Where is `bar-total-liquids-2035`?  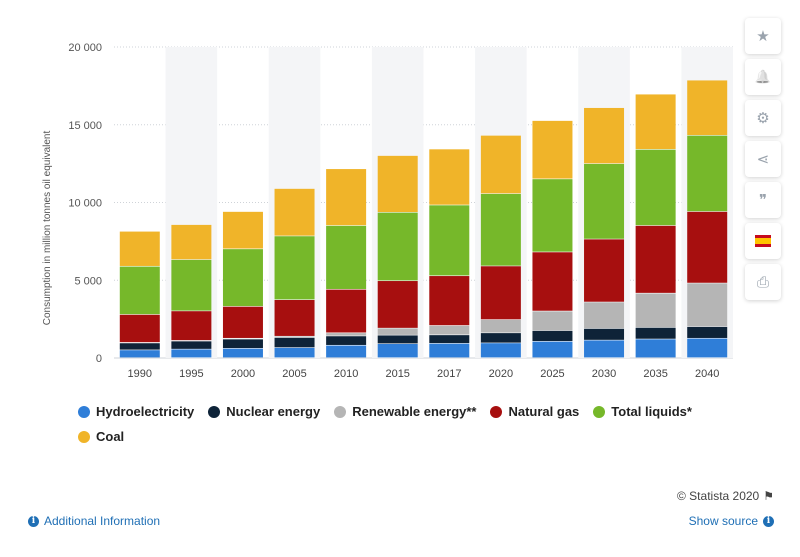 bar-total-liquids-2035 is located at coordinates (655, 187).